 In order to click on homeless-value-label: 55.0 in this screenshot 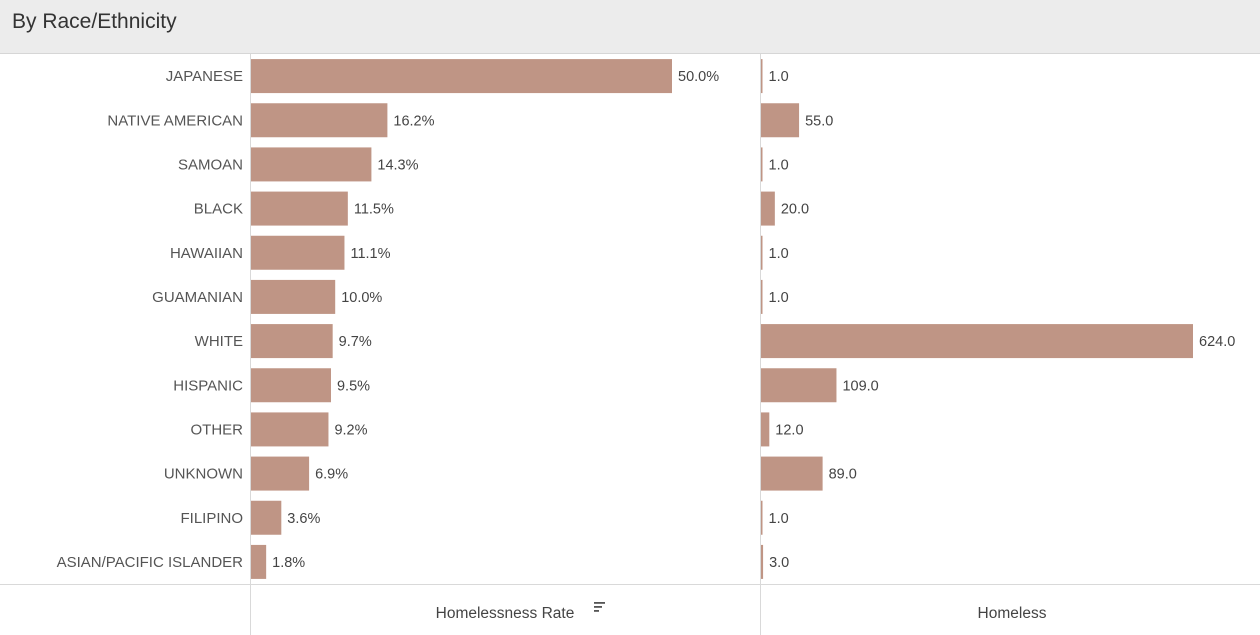, I will do `click(819, 121)`.